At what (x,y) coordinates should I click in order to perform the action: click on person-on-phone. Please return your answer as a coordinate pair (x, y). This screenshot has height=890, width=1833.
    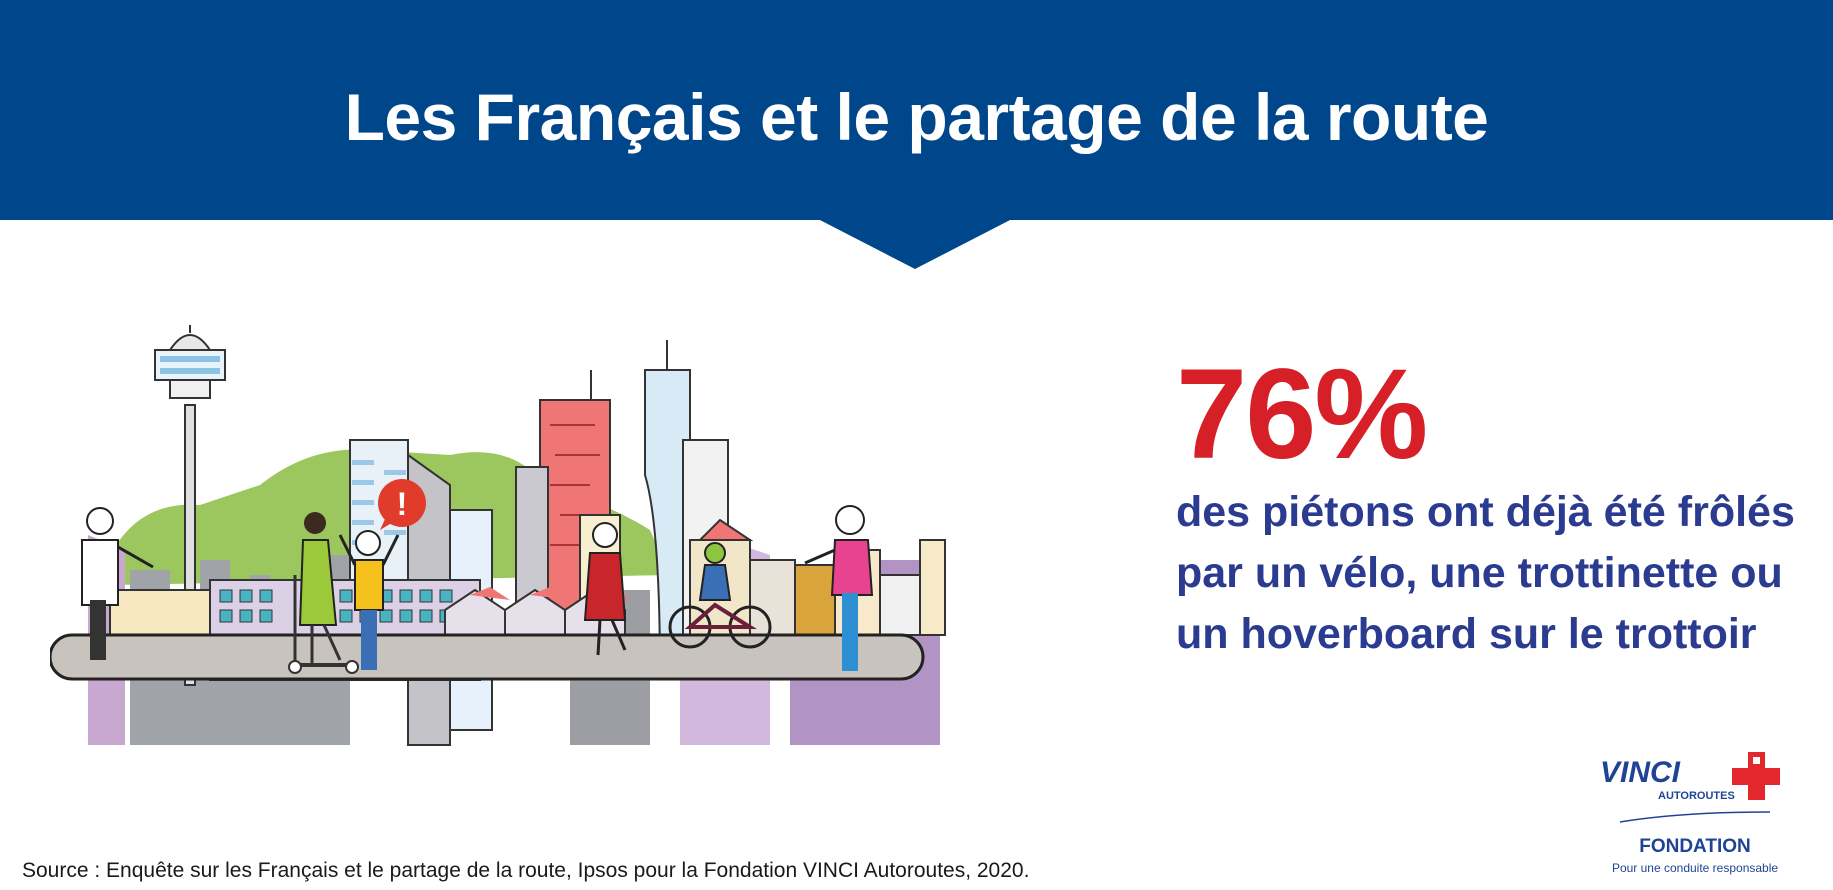
    Looking at the image, I should click on (839, 588).